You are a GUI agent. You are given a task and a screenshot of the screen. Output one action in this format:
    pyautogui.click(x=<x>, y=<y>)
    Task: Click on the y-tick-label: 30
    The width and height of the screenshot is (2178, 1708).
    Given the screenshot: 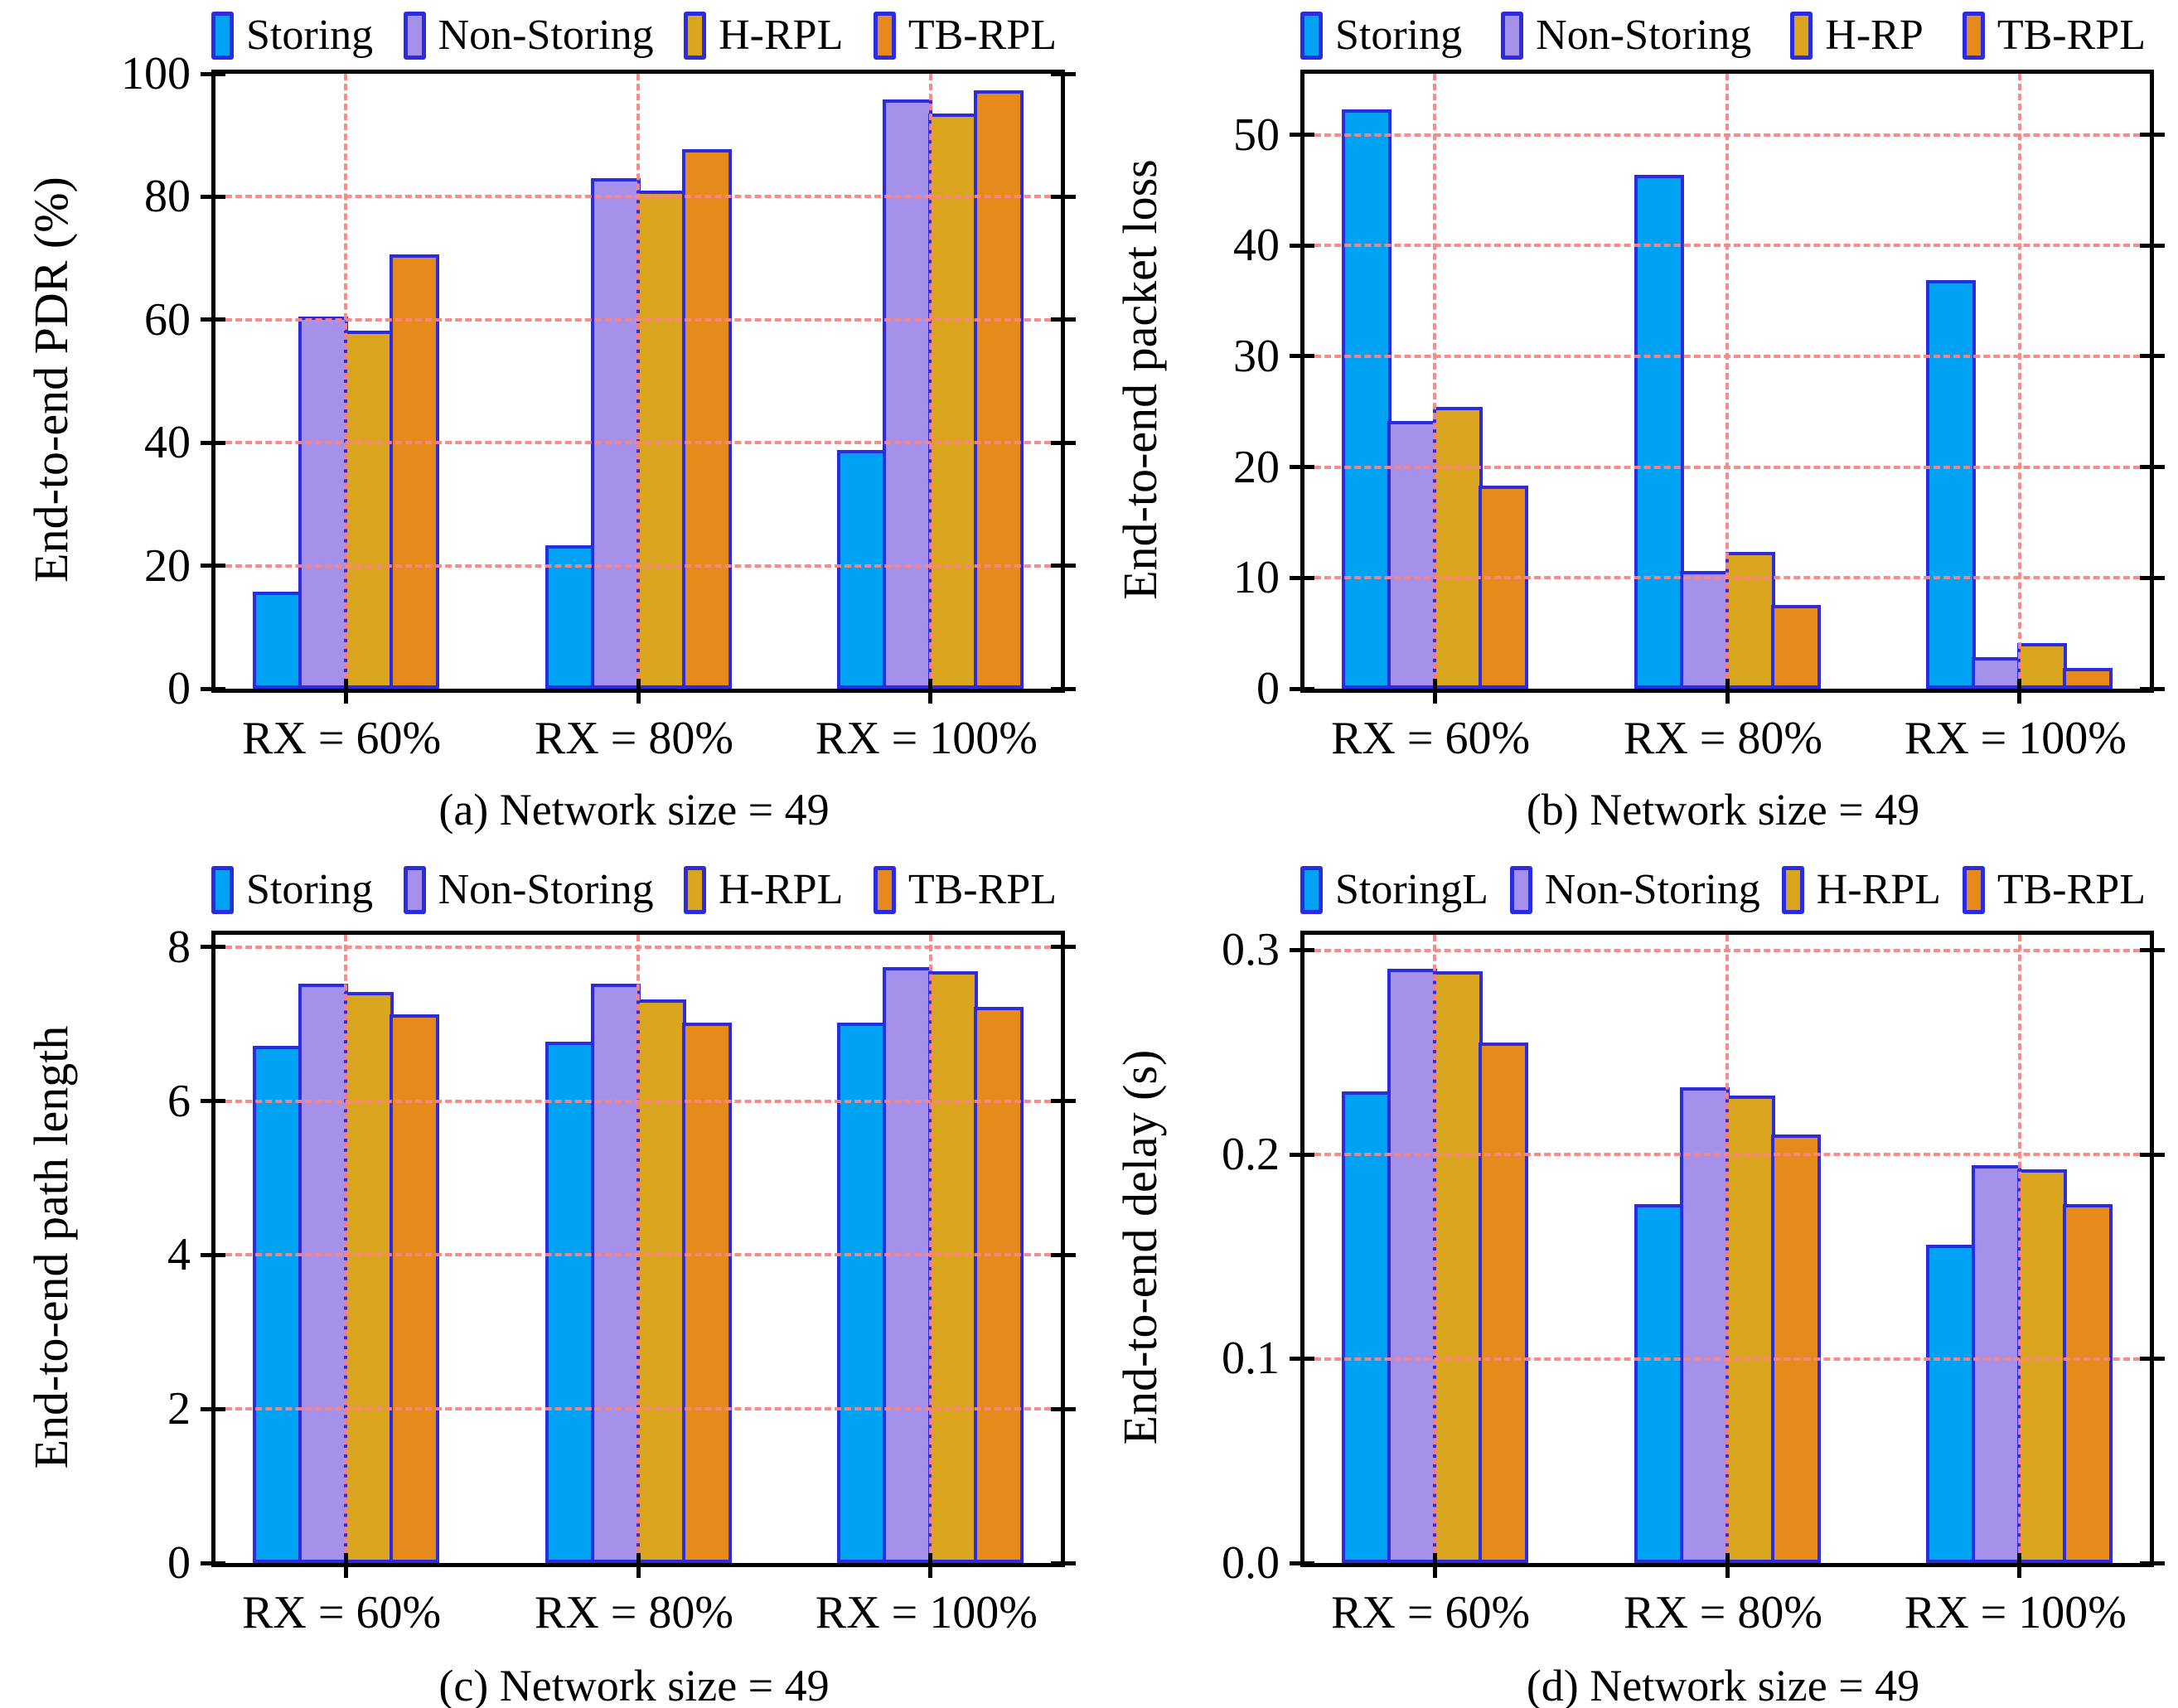 What is the action you would take?
    pyautogui.click(x=1256, y=356)
    